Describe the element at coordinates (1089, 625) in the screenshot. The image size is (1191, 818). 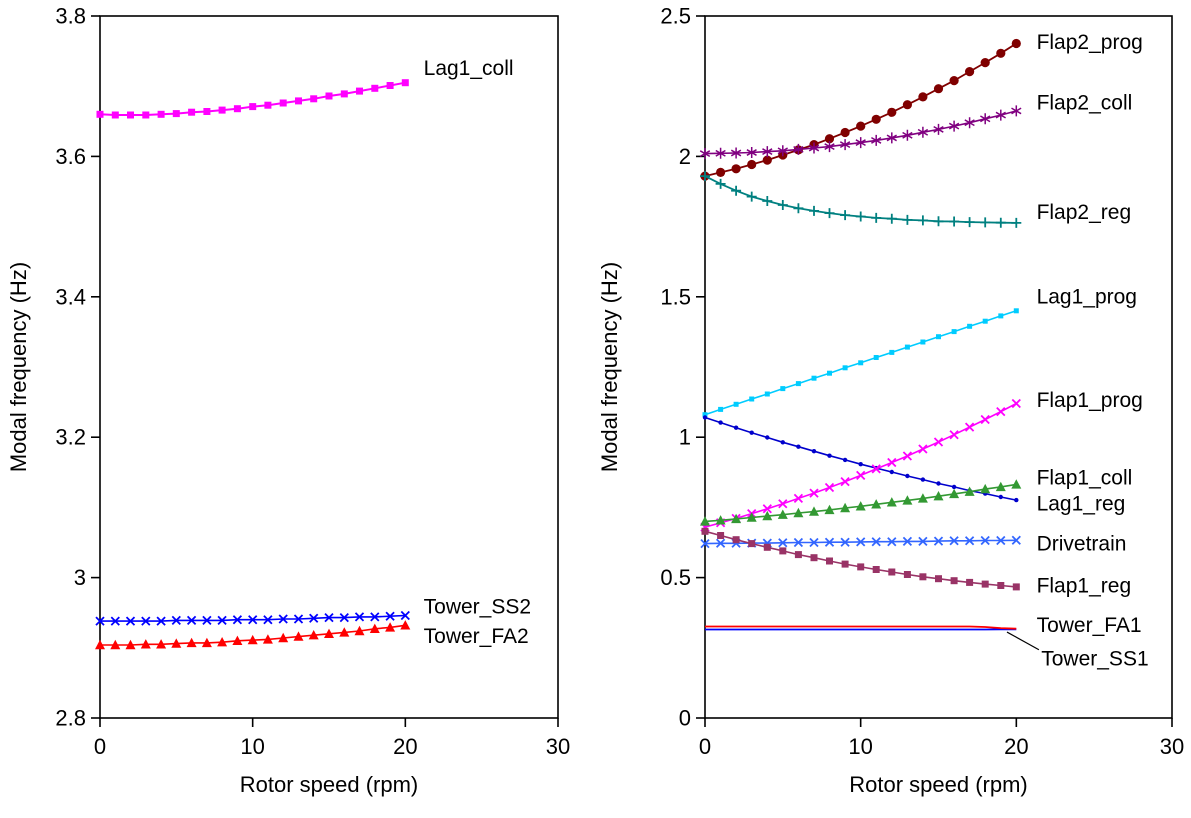
I see `series-label-Tower_FA1: Tower_FA1` at that location.